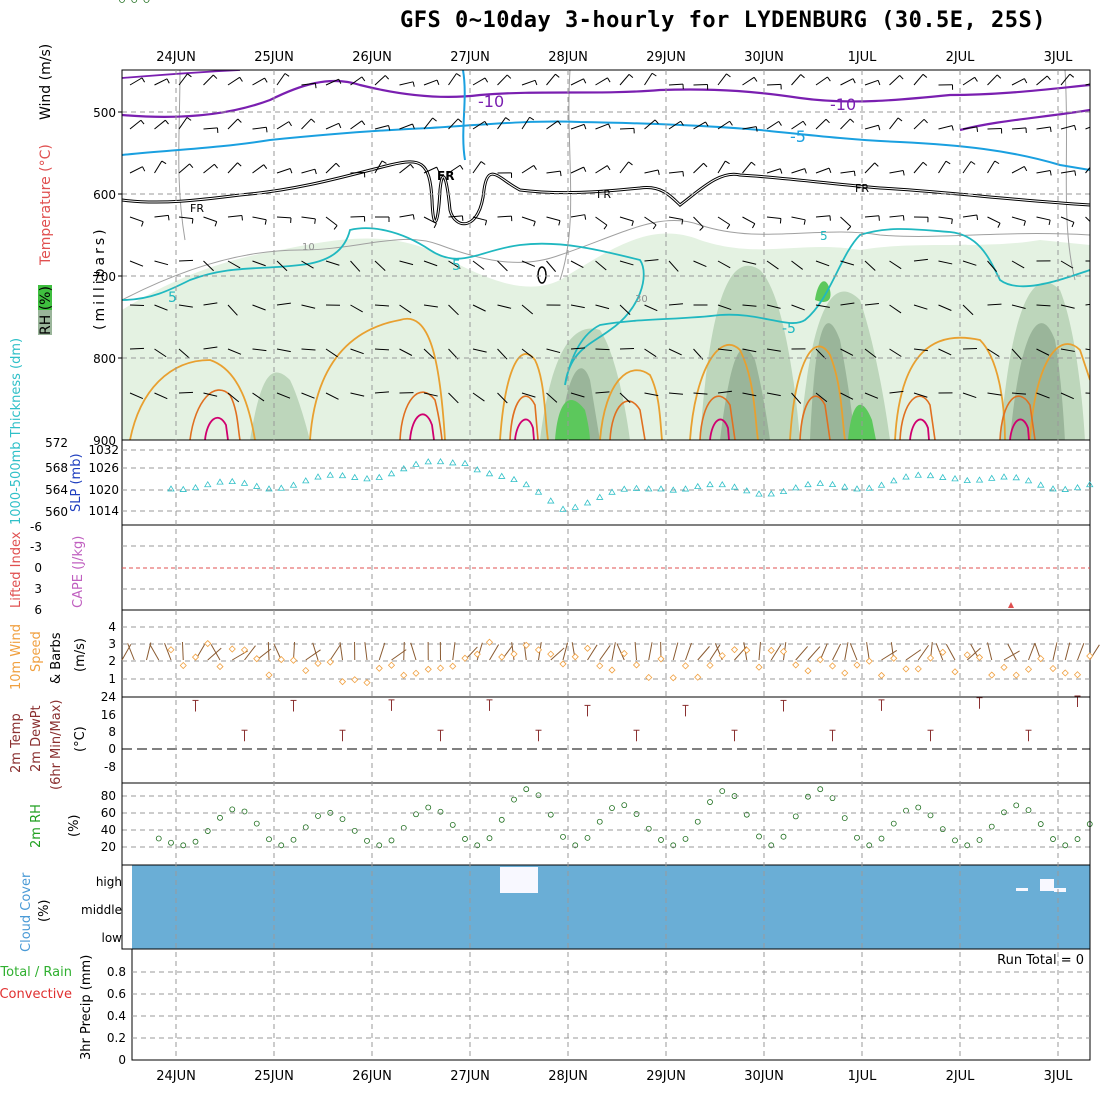 The height and width of the screenshot is (1100, 1100). What do you see at coordinates (764, 57) in the screenshot?
I see `date-label-top: 30JUN` at bounding box center [764, 57].